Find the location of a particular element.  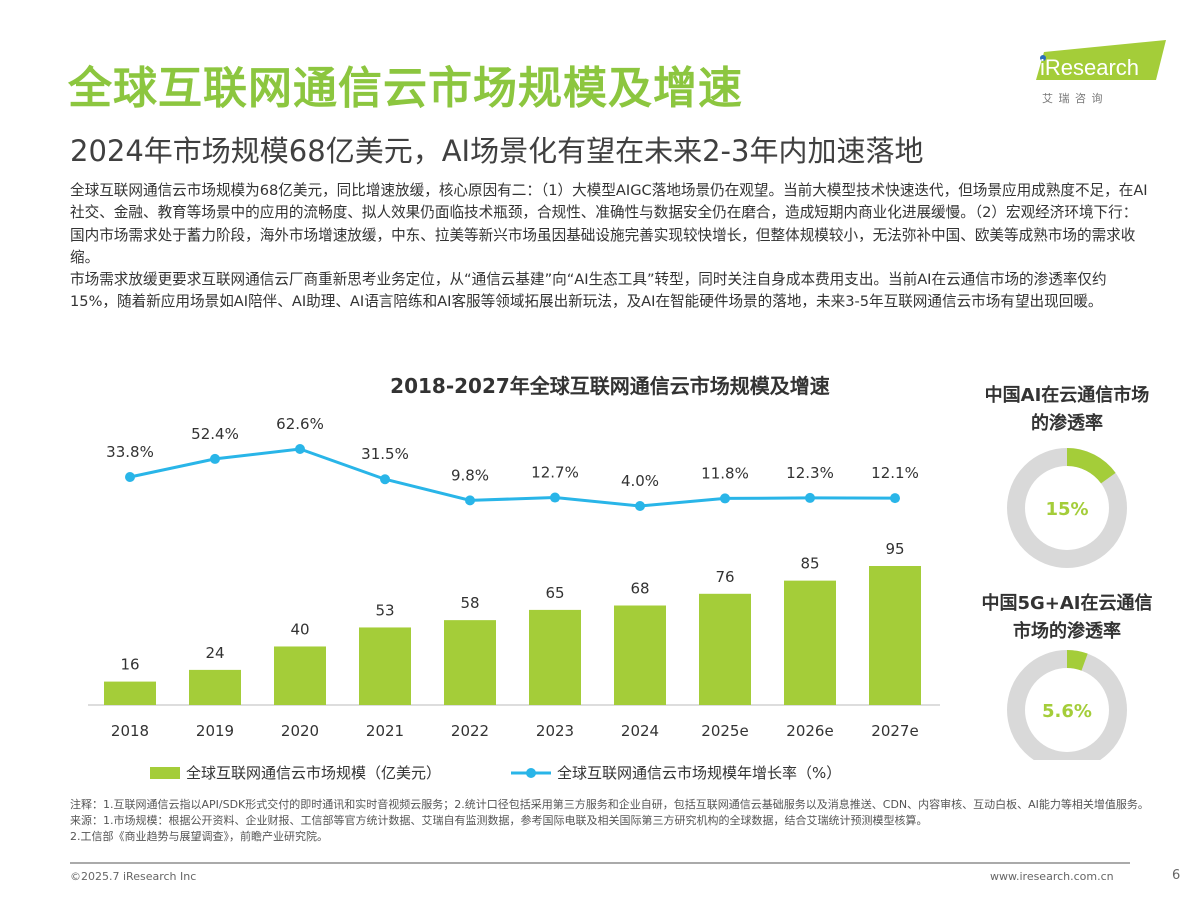

donut-value-label: 15% is located at coordinates (1066, 509).